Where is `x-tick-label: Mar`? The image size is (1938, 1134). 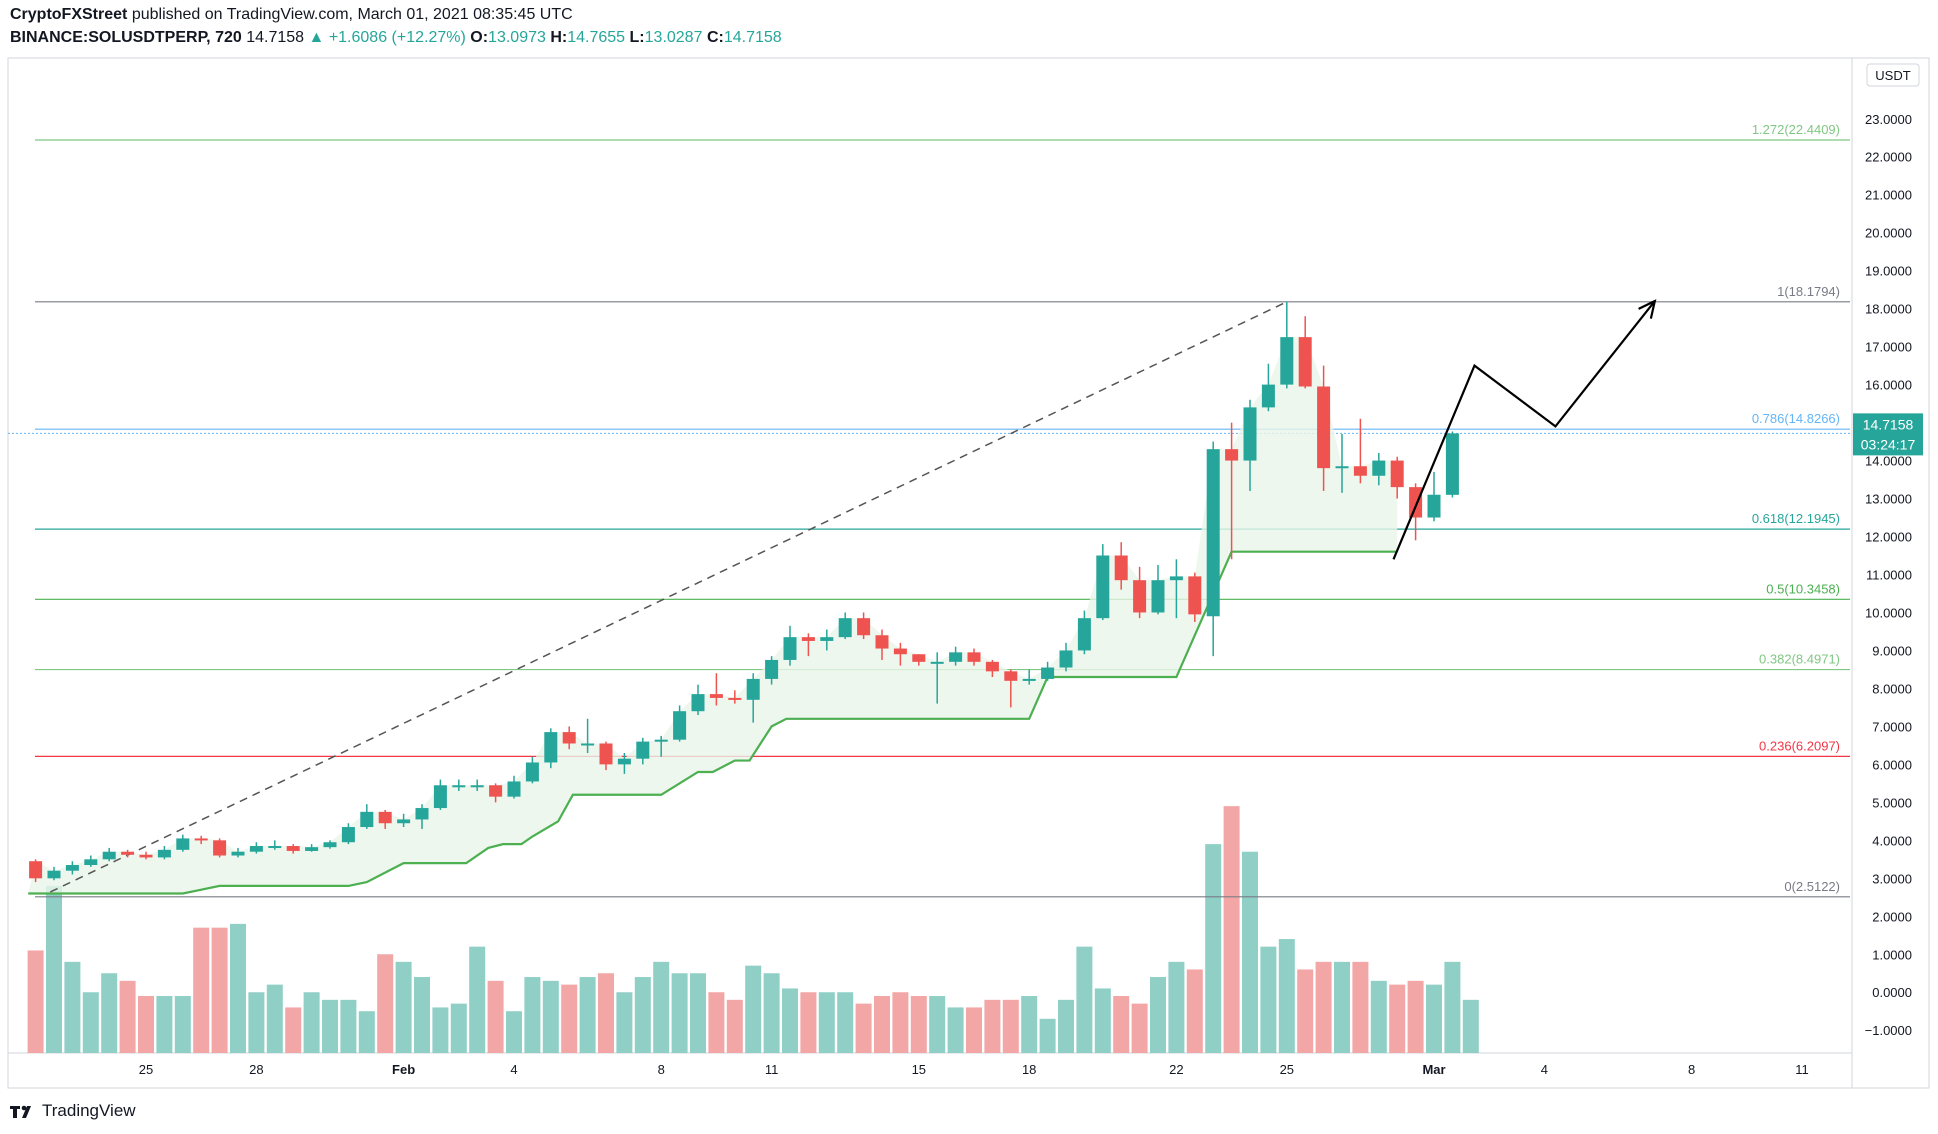
x-tick-label: Mar is located at coordinates (1433, 1069).